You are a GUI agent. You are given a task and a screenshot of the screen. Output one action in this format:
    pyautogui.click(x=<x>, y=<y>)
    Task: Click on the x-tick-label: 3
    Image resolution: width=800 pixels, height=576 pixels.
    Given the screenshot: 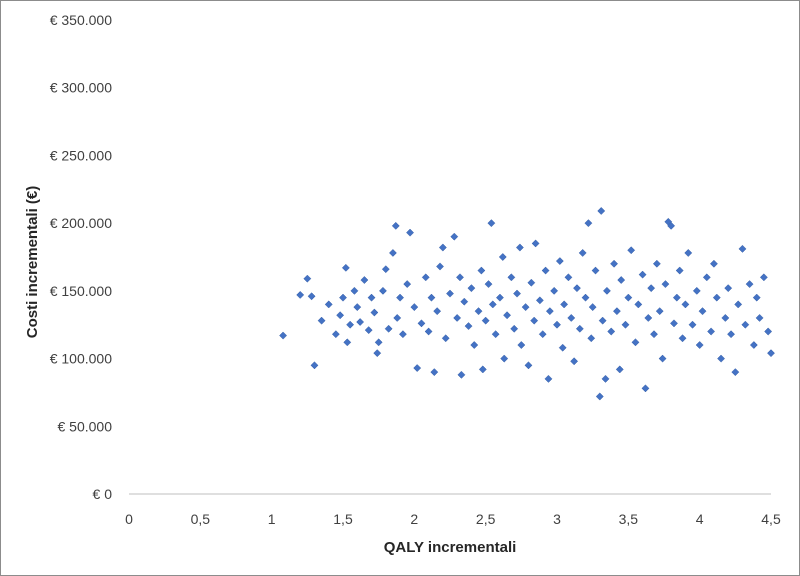 What is the action you would take?
    pyautogui.click(x=557, y=519)
    